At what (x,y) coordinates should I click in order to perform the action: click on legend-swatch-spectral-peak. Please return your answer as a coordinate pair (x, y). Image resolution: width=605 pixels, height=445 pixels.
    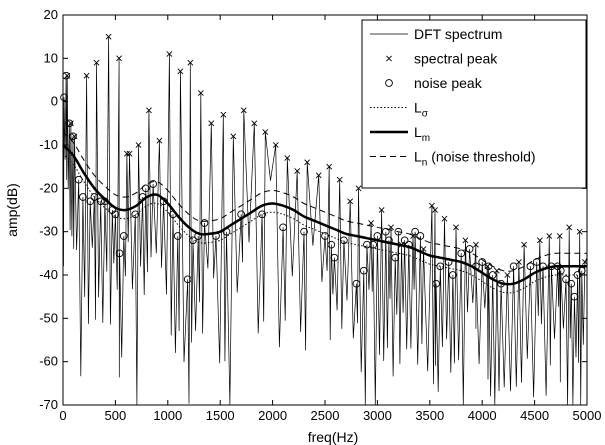
    Looking at the image, I should click on (389, 58).